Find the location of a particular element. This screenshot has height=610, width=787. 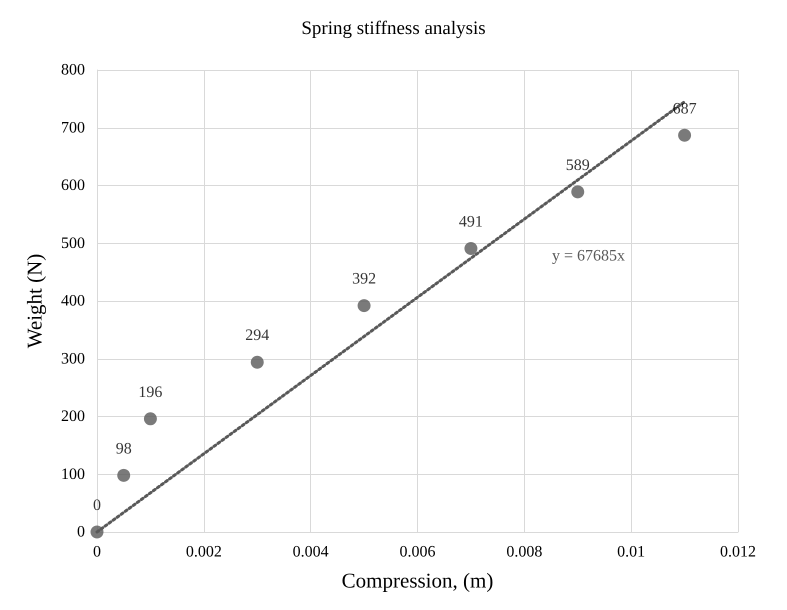

y-axis-title: Weight (N) is located at coordinates (34, 301).